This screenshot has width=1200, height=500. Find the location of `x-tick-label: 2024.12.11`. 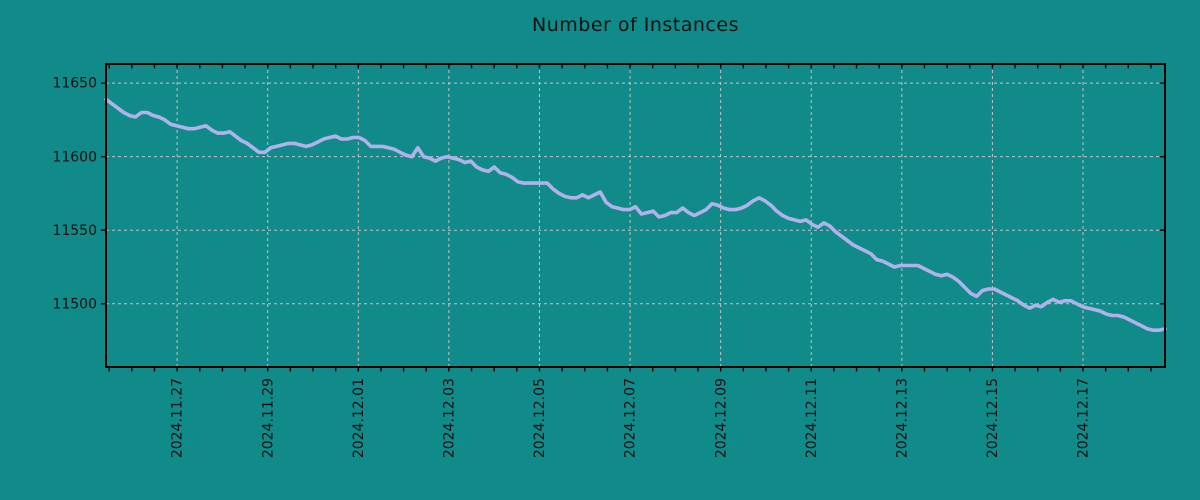

x-tick-label: 2024.12.11 is located at coordinates (812, 418).